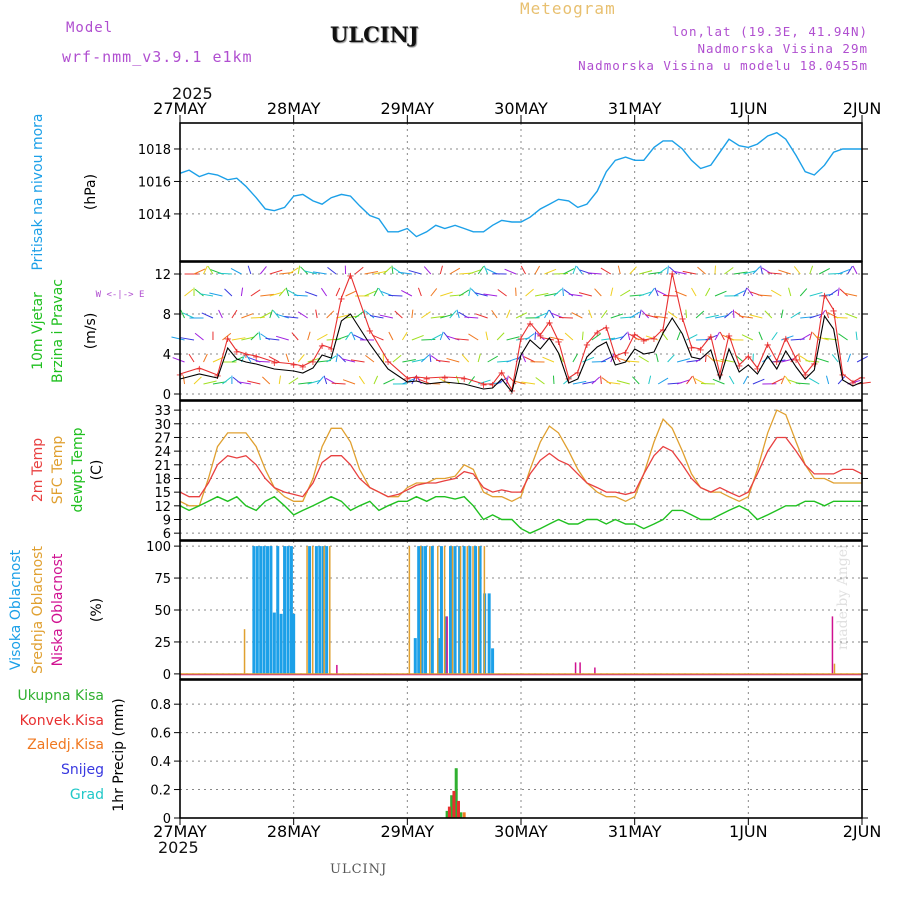  What do you see at coordinates (65, 745) in the screenshot?
I see `legend-frozen-rain: Zaledj.Kisa` at bounding box center [65, 745].